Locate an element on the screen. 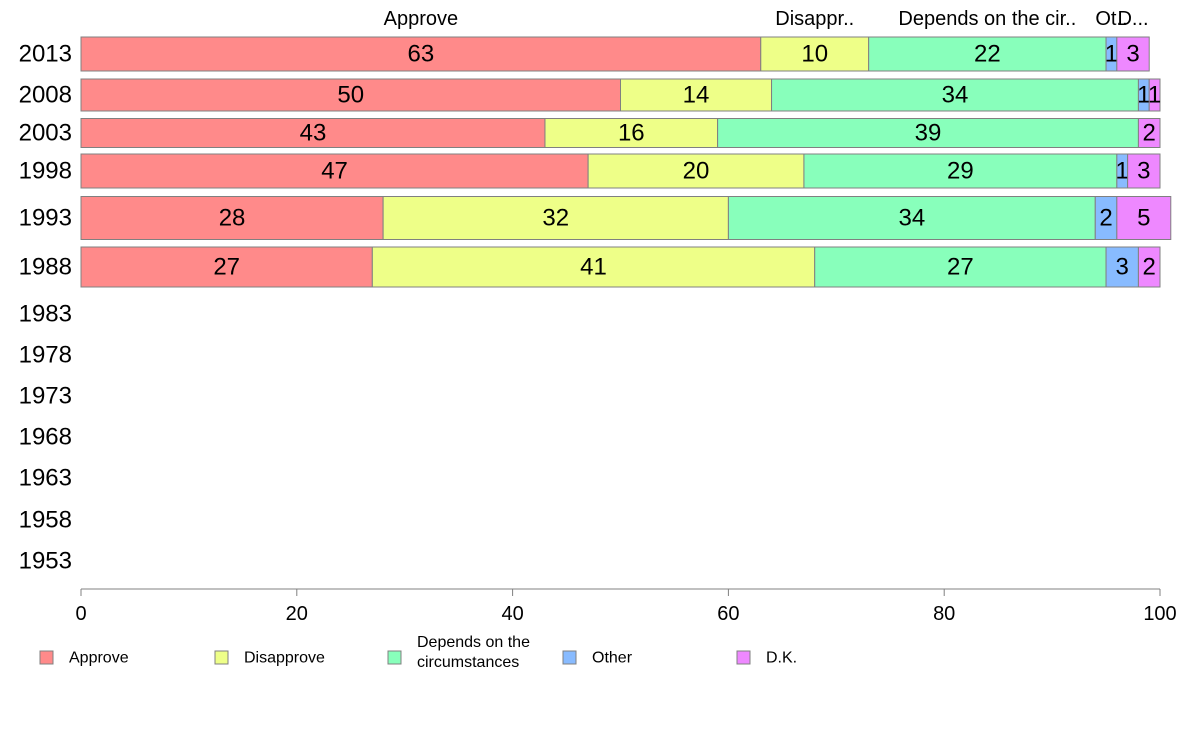 This screenshot has height=736, width=1188. bar-label-1988-2: 27 is located at coordinates (960, 267).